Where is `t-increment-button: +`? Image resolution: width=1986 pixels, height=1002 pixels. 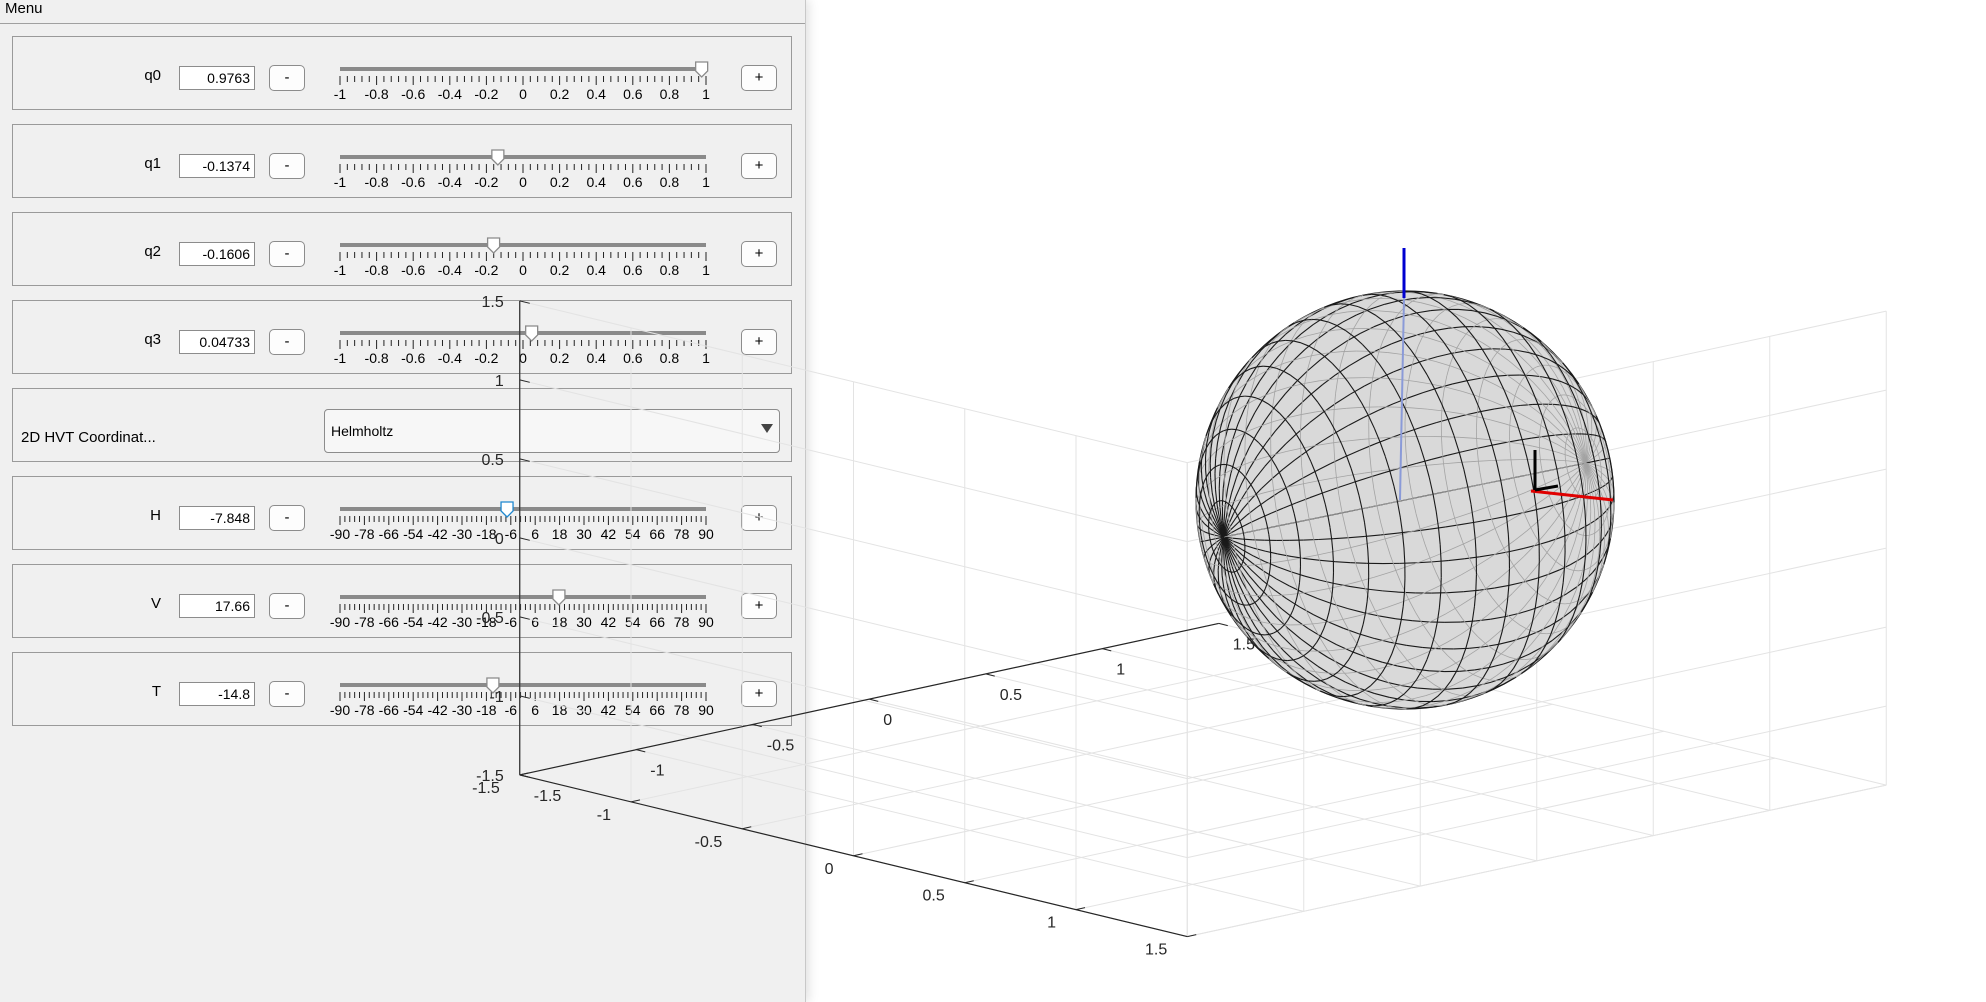
t-increment-button: + is located at coordinates (759, 694).